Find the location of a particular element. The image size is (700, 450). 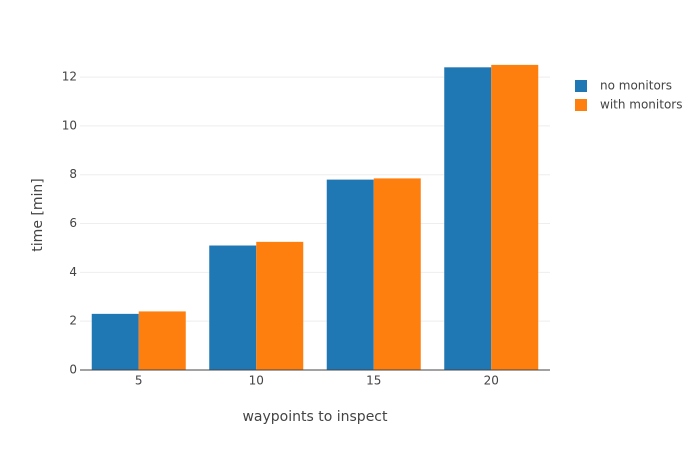

y-tick-label: 2 is located at coordinates (73, 321).